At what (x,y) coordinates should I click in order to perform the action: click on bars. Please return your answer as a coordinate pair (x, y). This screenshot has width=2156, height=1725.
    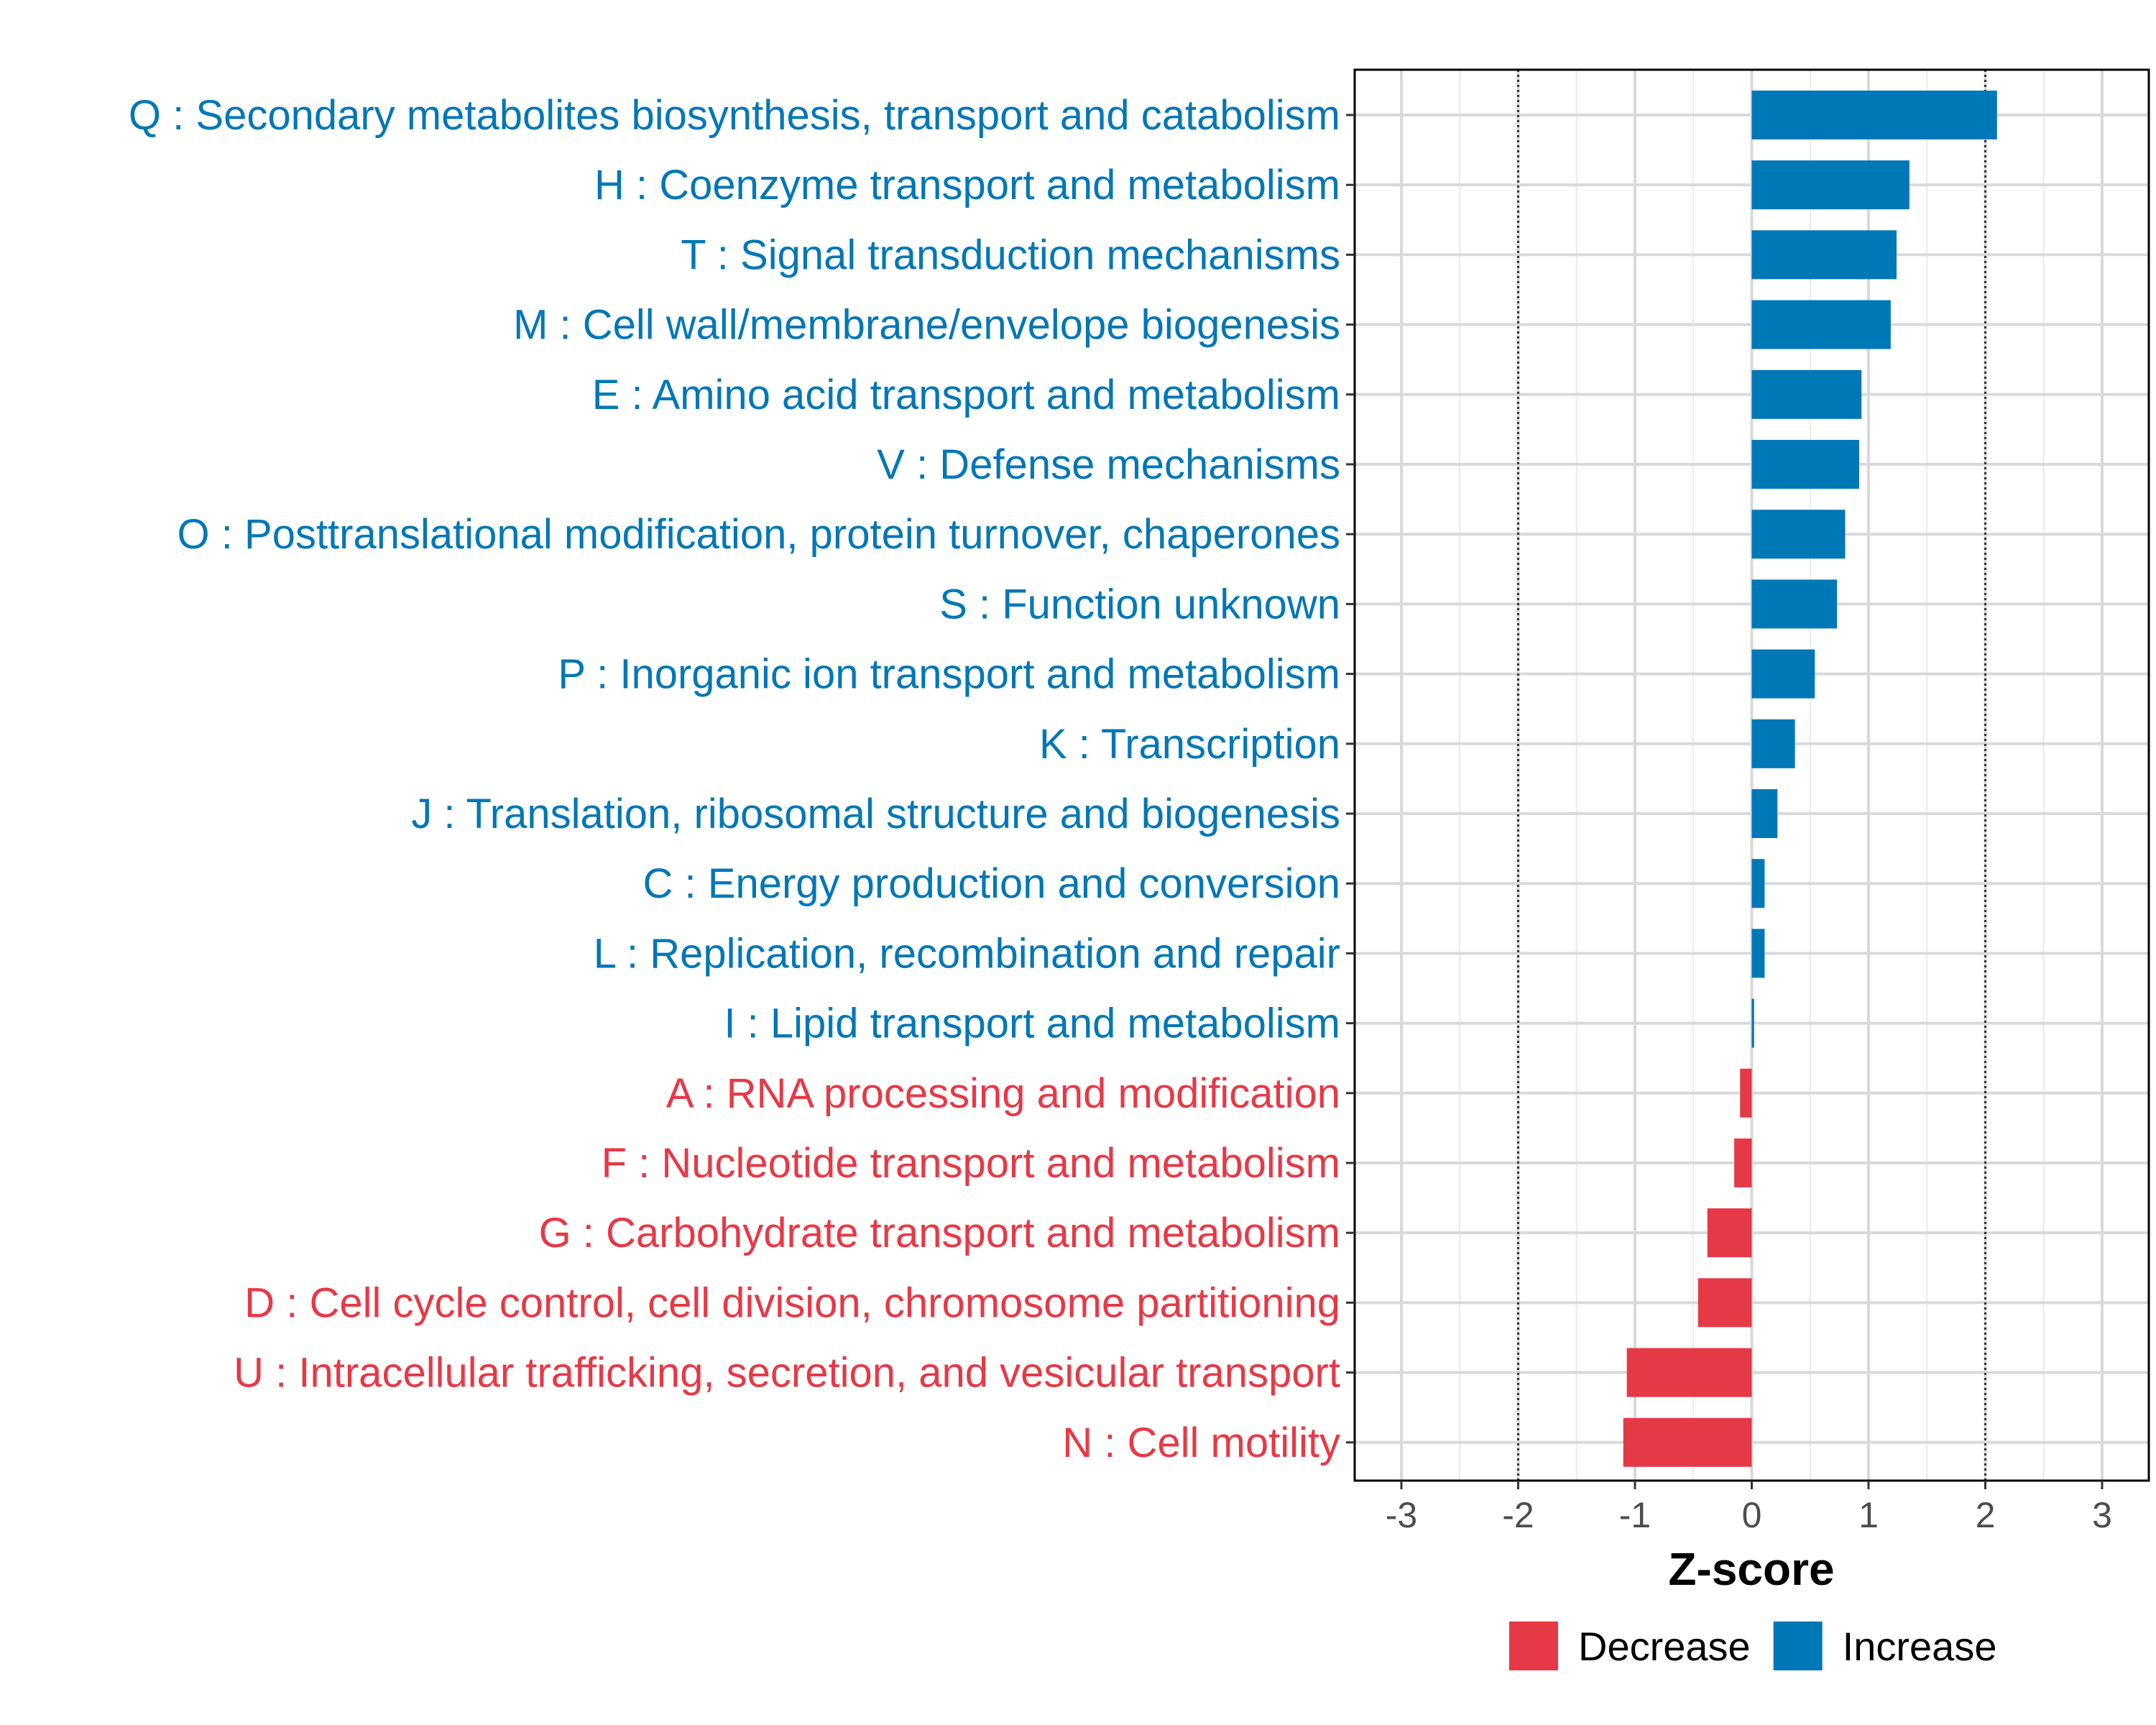
    Looking at the image, I should click on (1810, 779).